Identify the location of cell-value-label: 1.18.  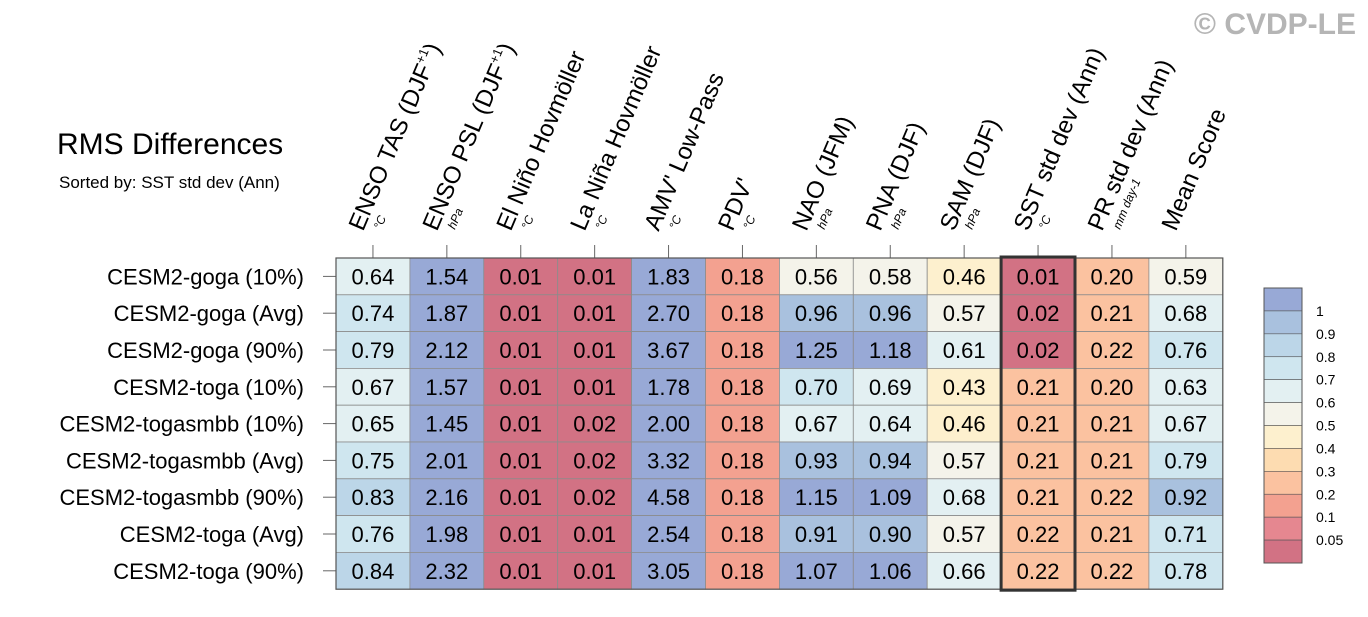
(890, 350).